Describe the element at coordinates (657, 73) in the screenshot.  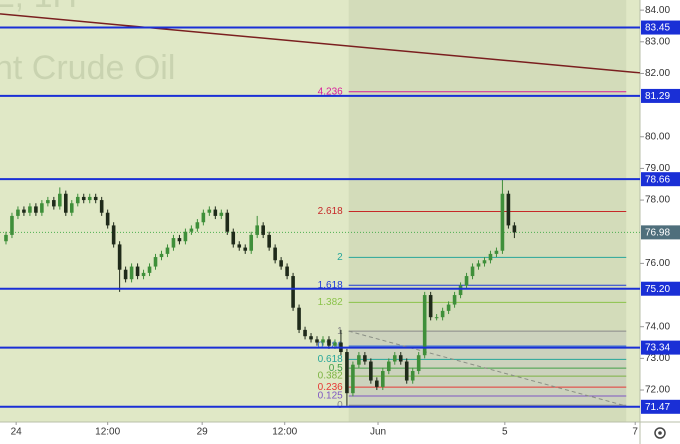
I see `y-tick-label: 82.00` at that location.